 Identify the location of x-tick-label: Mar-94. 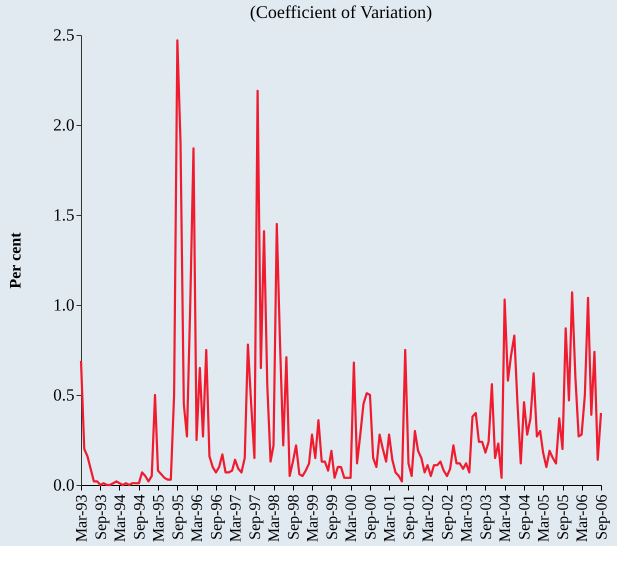
(120, 518).